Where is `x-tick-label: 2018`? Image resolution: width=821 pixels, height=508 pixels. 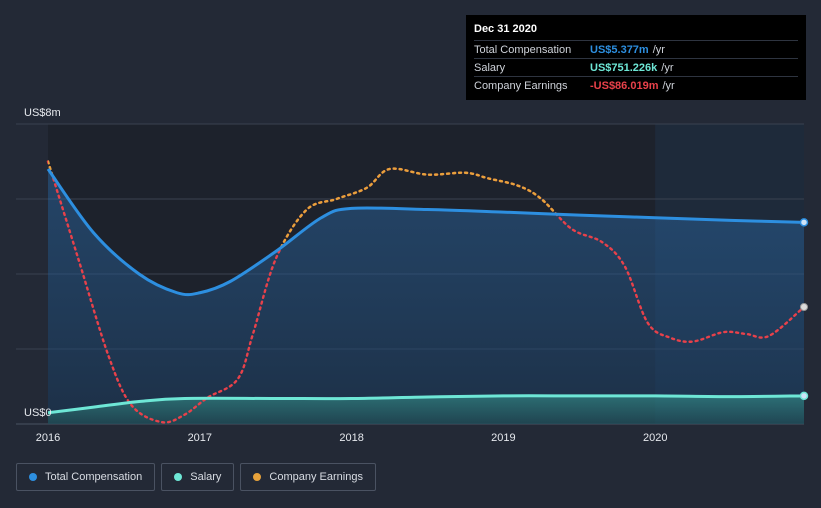 x-tick-label: 2018 is located at coordinates (351, 438).